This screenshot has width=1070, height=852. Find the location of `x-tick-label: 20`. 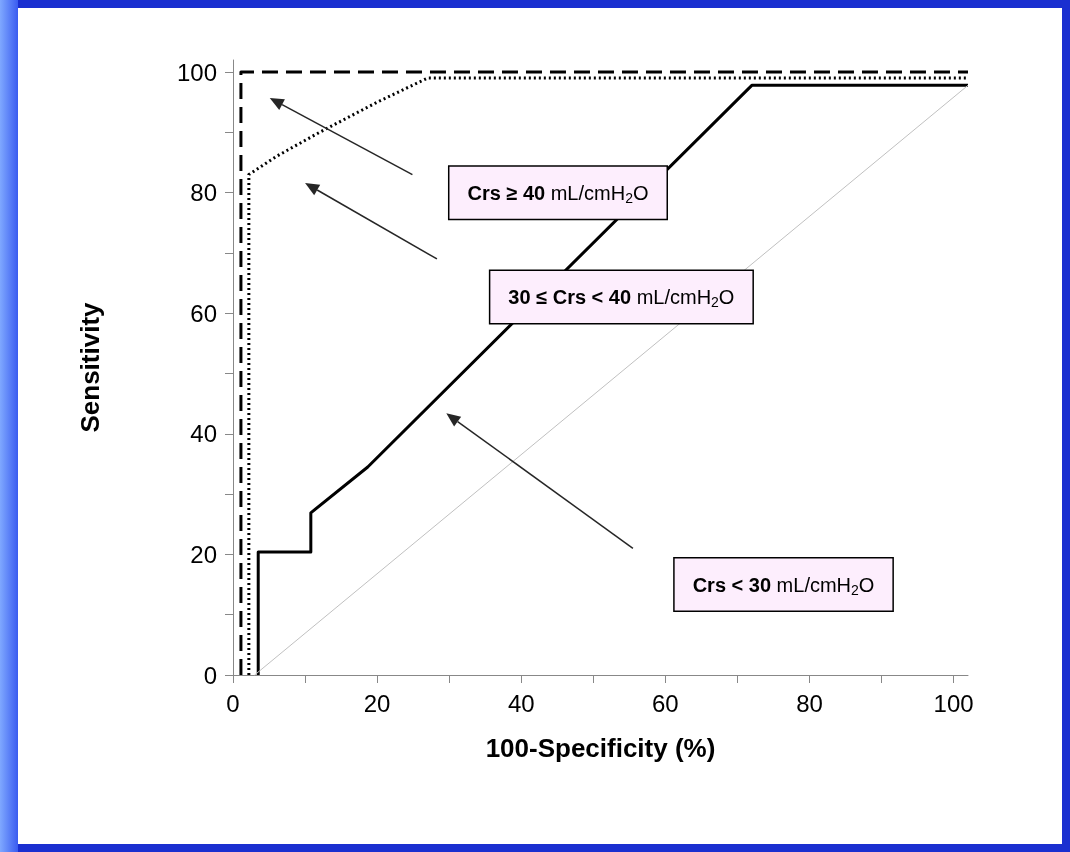

x-tick-label: 20 is located at coordinates (377, 703).